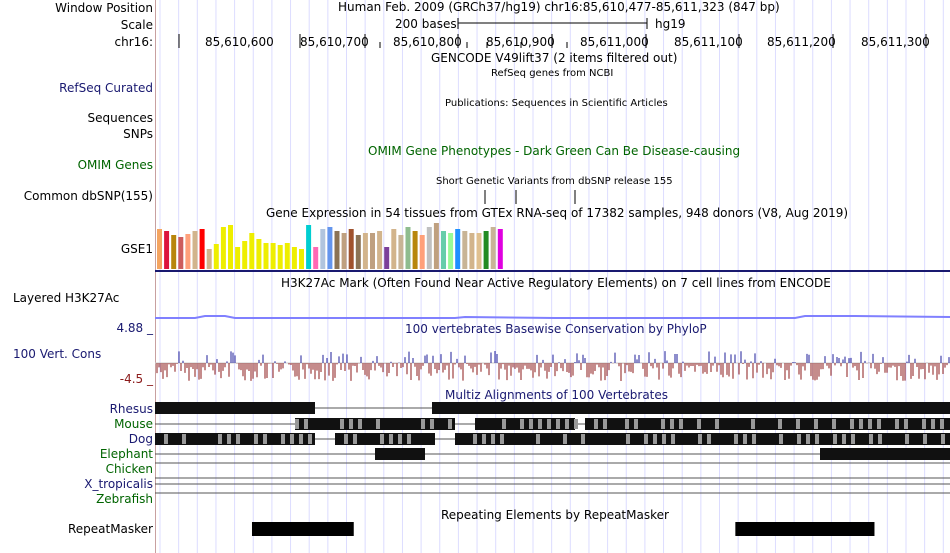 The width and height of the screenshot is (950, 553). Describe the element at coordinates (552, 317) in the screenshot. I see `h3k27ac-signal` at that location.